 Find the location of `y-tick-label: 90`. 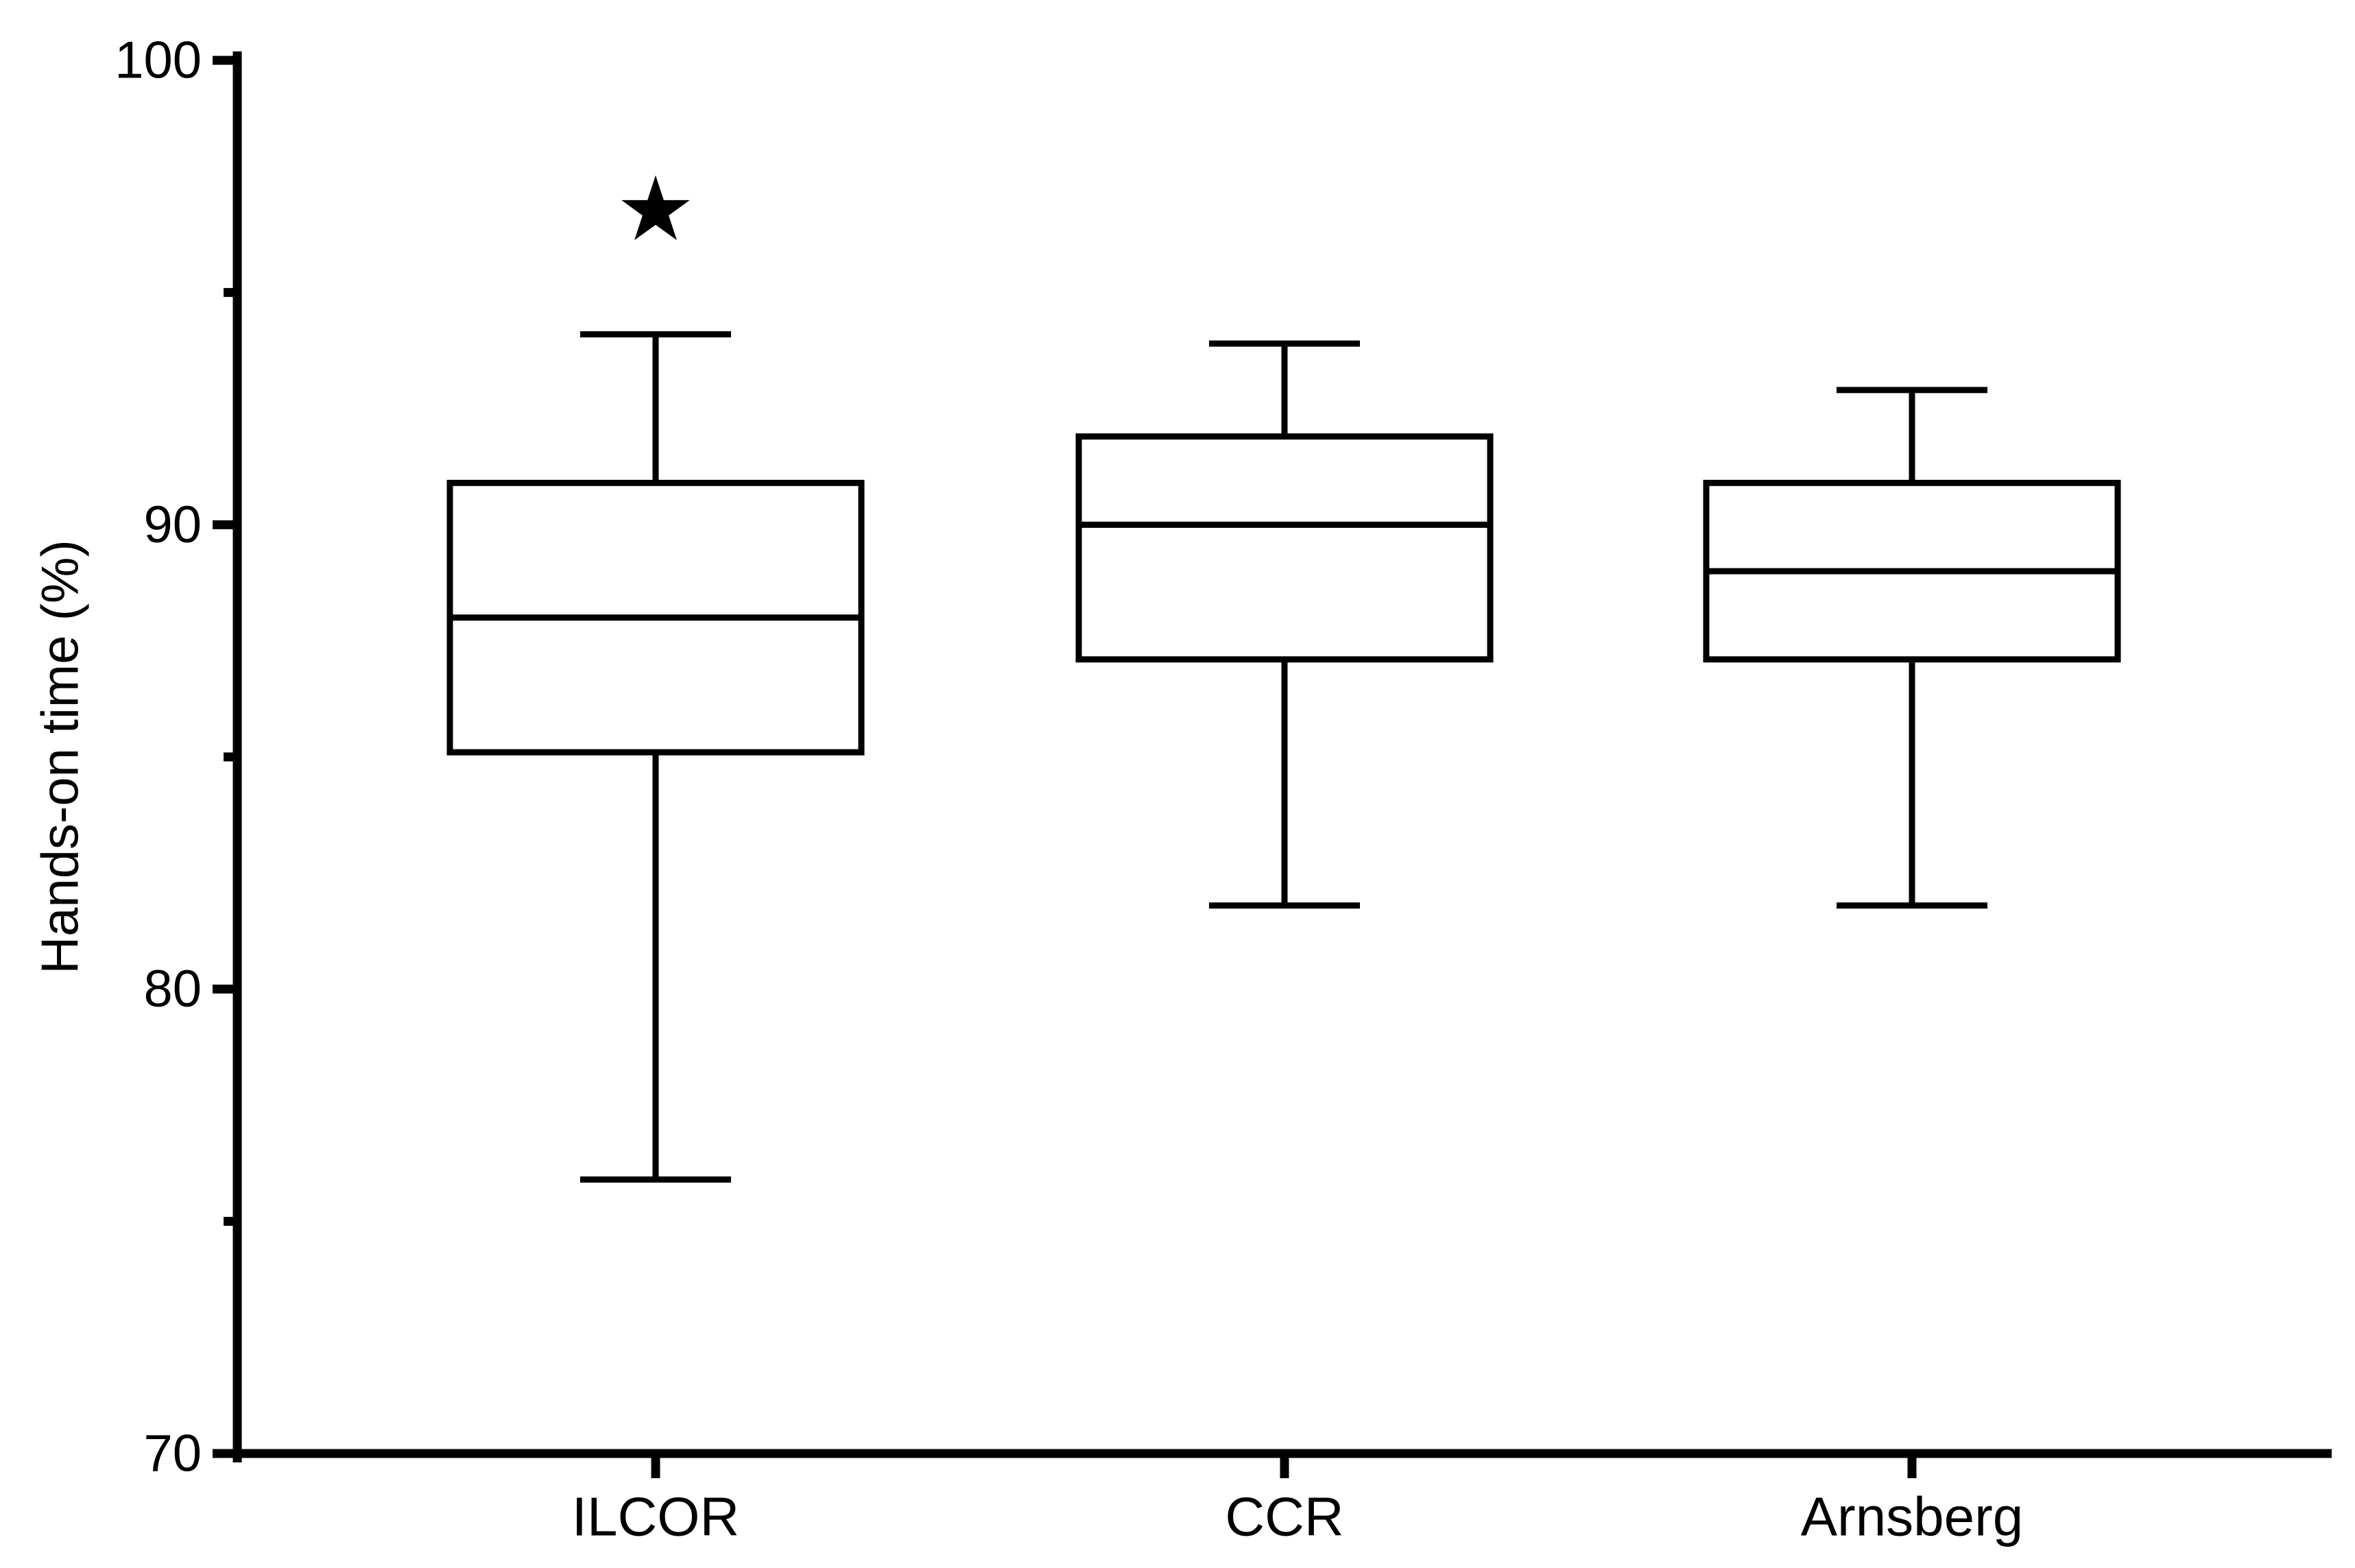

y-tick-label: 90 is located at coordinates (172, 525).